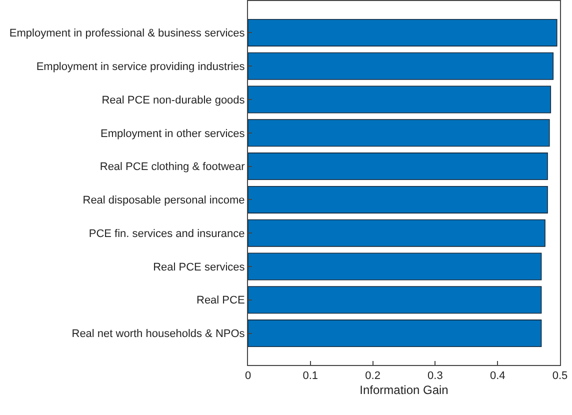  What do you see at coordinates (174, 100) in the screenshot?
I see `y-tick-label: Real PCE non-durable goods` at bounding box center [174, 100].